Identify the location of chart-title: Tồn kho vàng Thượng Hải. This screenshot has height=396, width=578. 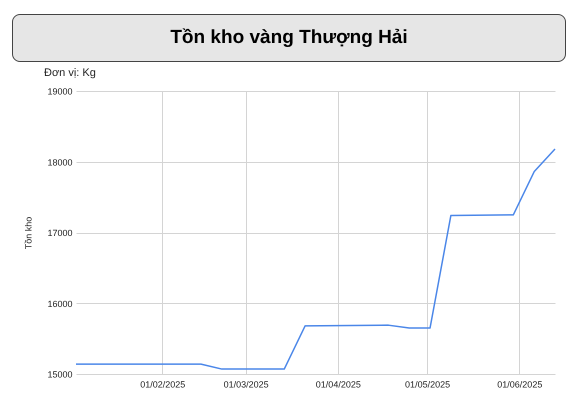
(289, 38).